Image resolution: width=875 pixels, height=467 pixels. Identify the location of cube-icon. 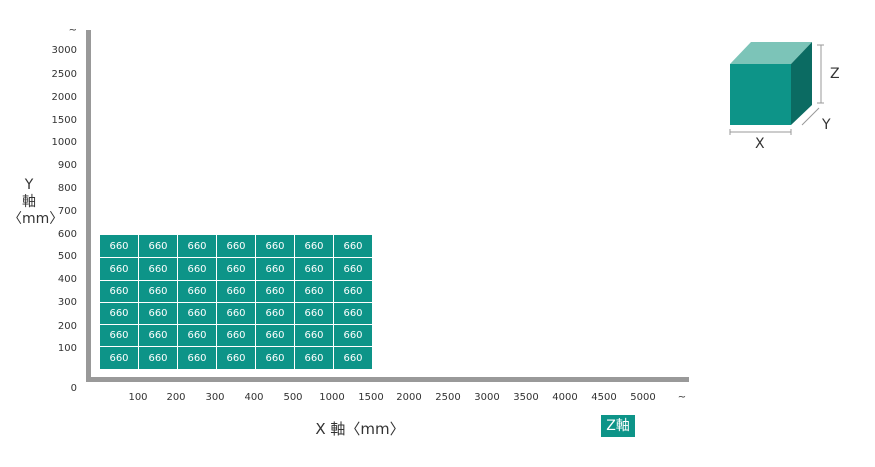
(776, 88).